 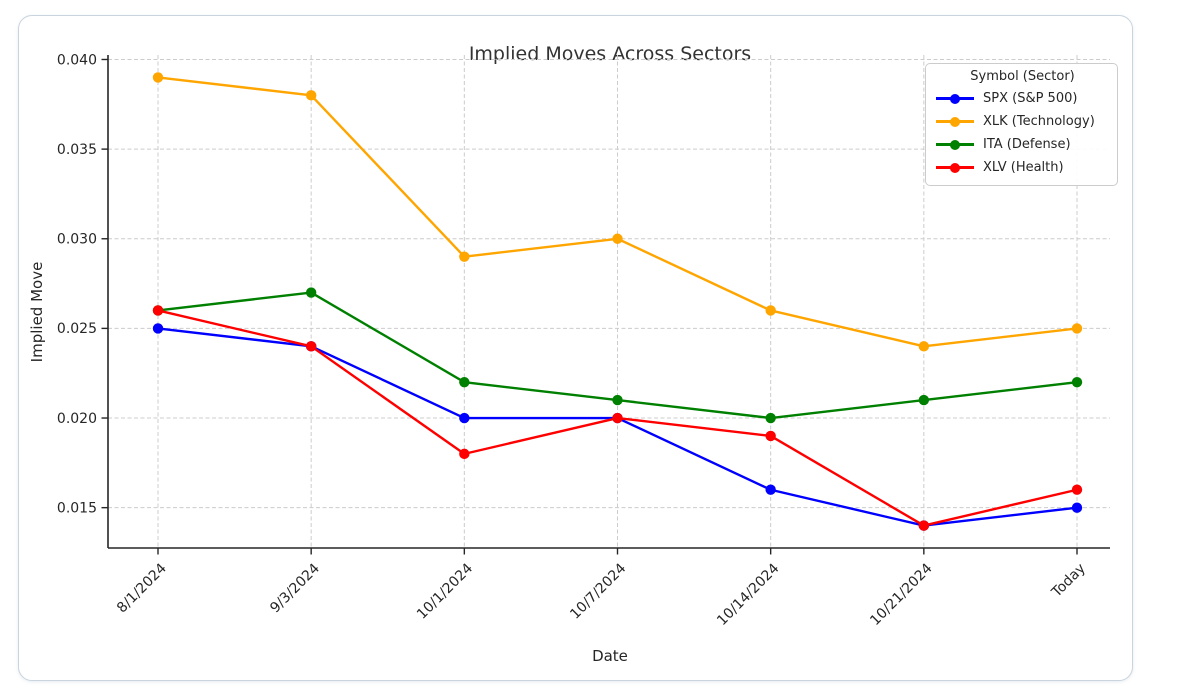 What do you see at coordinates (77, 508) in the screenshot?
I see `y-tick-label: 0.015` at bounding box center [77, 508].